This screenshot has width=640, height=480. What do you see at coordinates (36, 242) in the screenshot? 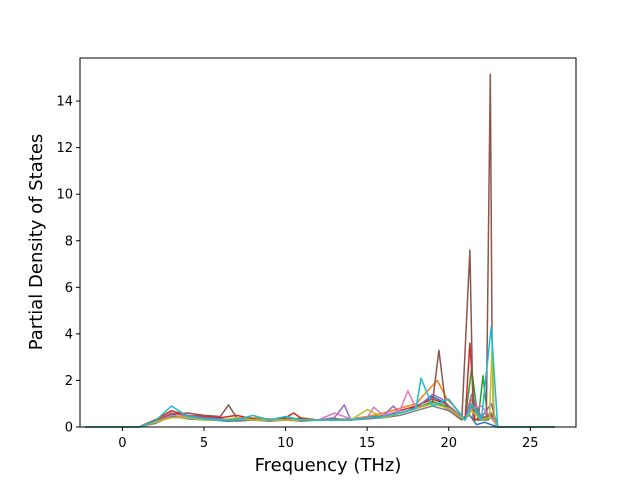
I see `y-axis-title: Partial Density of States` at bounding box center [36, 242].